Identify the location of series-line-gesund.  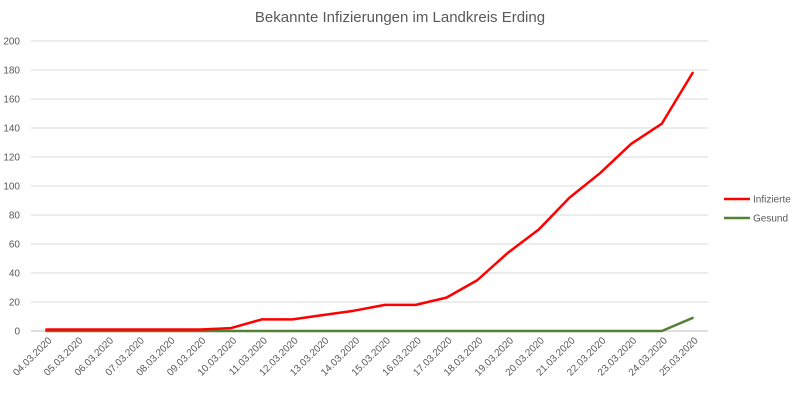
(369, 324).